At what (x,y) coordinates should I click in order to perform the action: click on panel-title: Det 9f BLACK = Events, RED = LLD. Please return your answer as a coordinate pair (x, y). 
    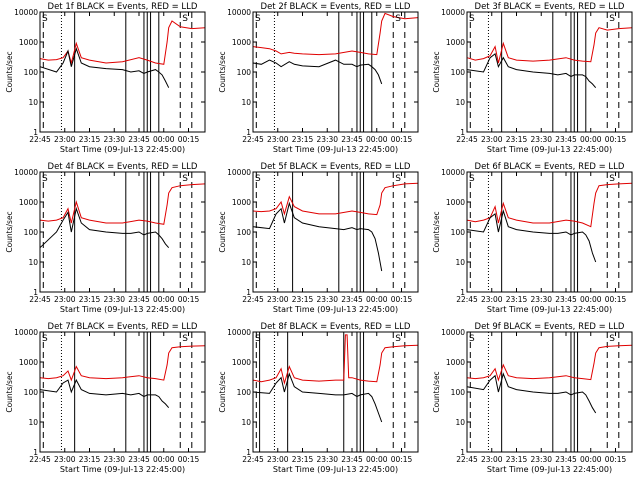
    Looking at the image, I should click on (550, 327).